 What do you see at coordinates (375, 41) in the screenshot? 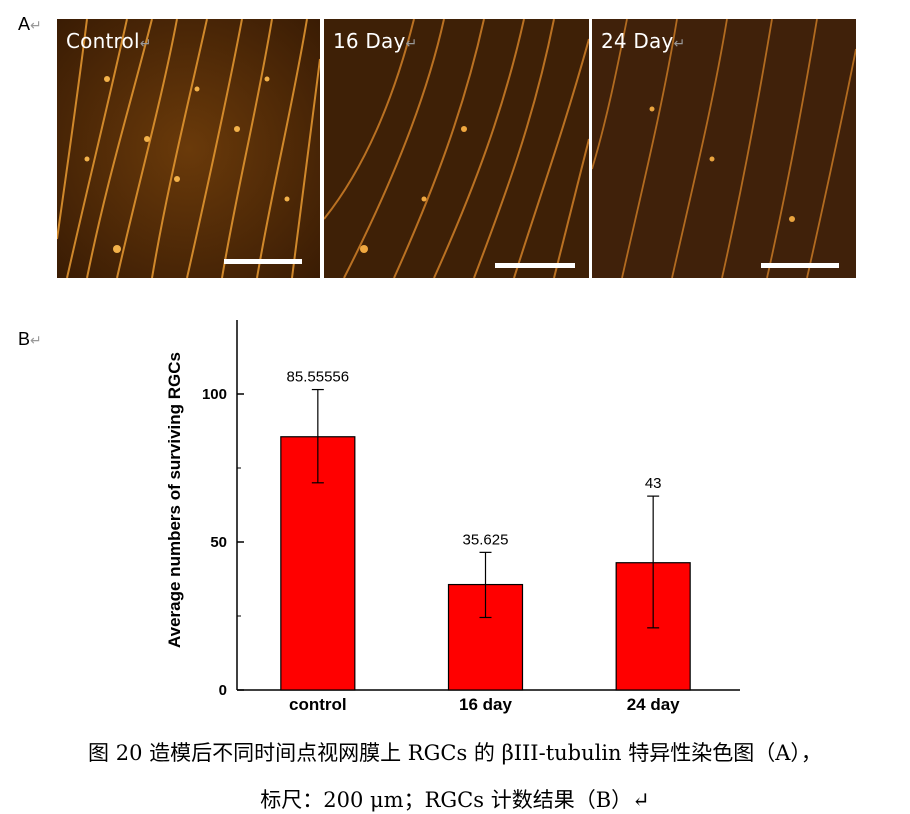
I see `micrograph-label: 16 Day↵` at bounding box center [375, 41].